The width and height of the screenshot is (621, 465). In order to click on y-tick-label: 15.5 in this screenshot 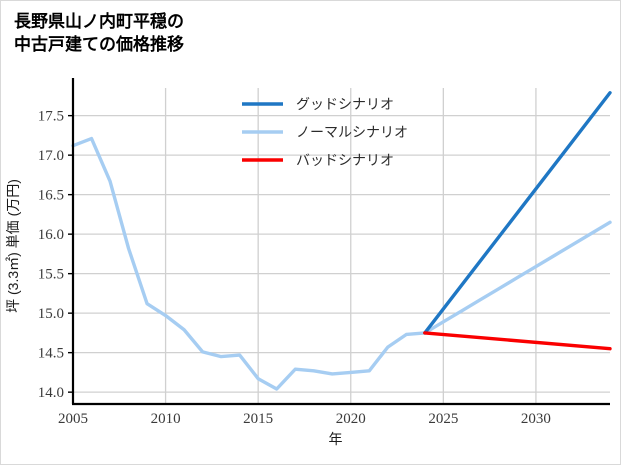, I will do `click(51, 275)`.